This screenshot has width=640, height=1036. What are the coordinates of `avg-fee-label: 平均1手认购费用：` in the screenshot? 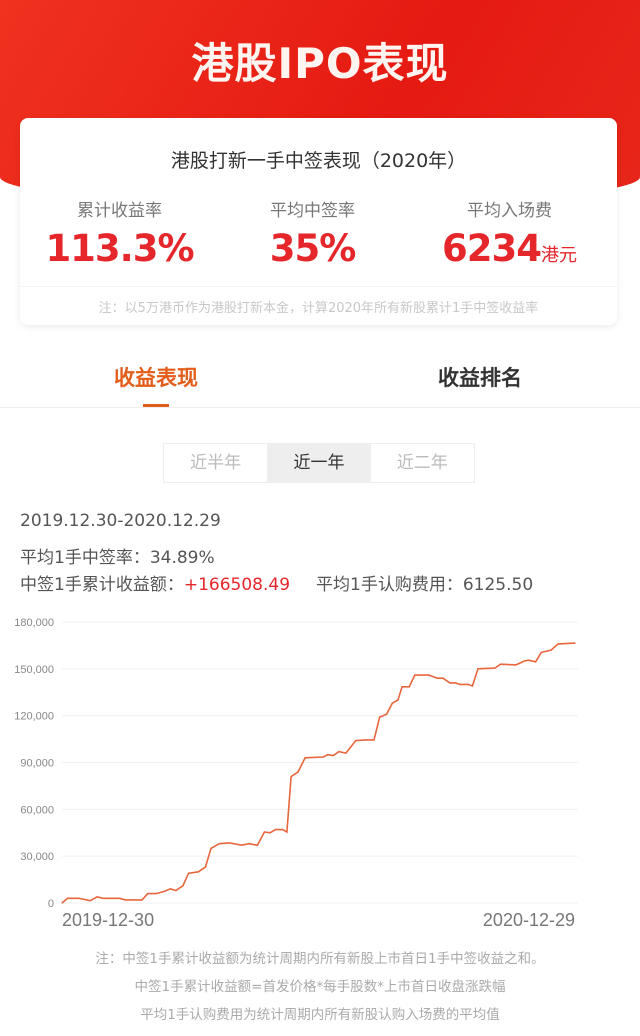 It's located at (389, 585).